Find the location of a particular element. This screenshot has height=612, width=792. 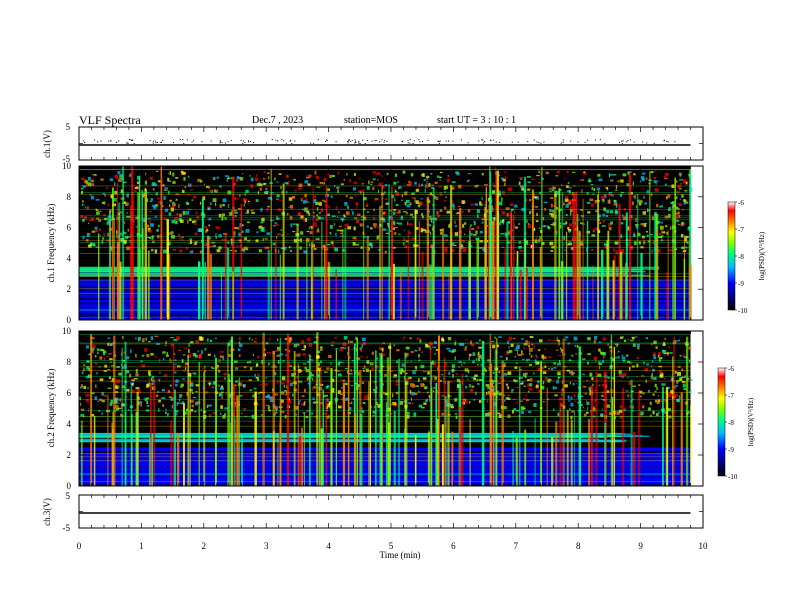

y-tick-label: 6 is located at coordinates (69, 228).